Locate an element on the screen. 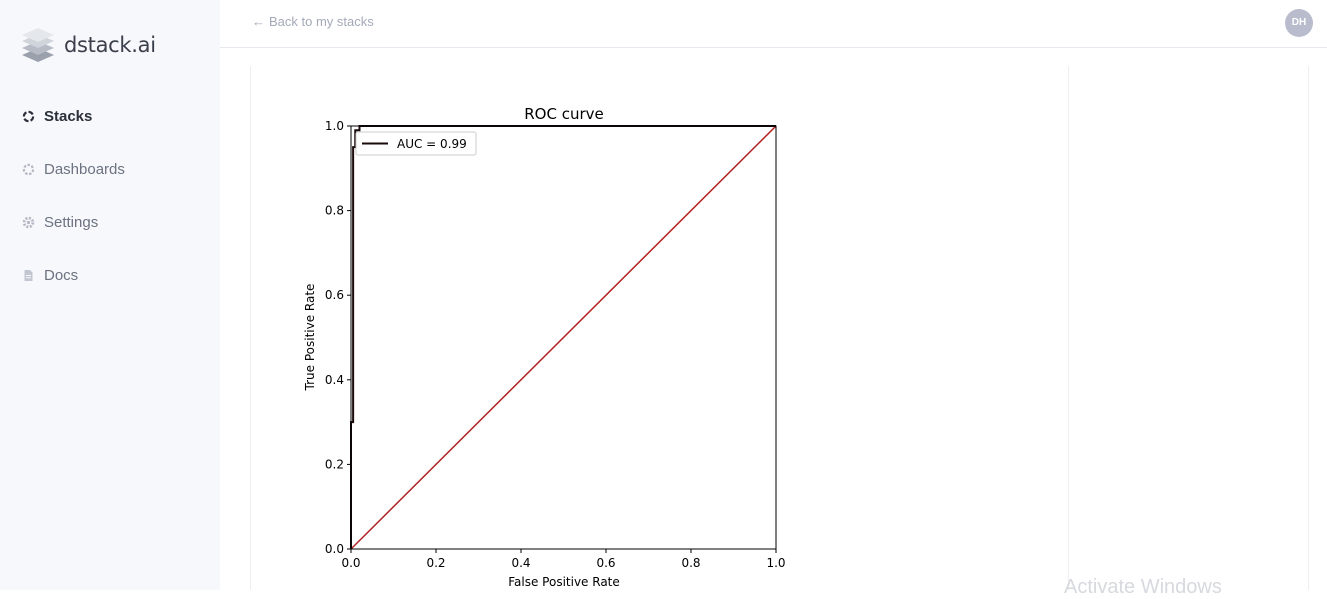 This screenshot has height=599, width=1327. x-tick-label: 1.0 is located at coordinates (775, 563).